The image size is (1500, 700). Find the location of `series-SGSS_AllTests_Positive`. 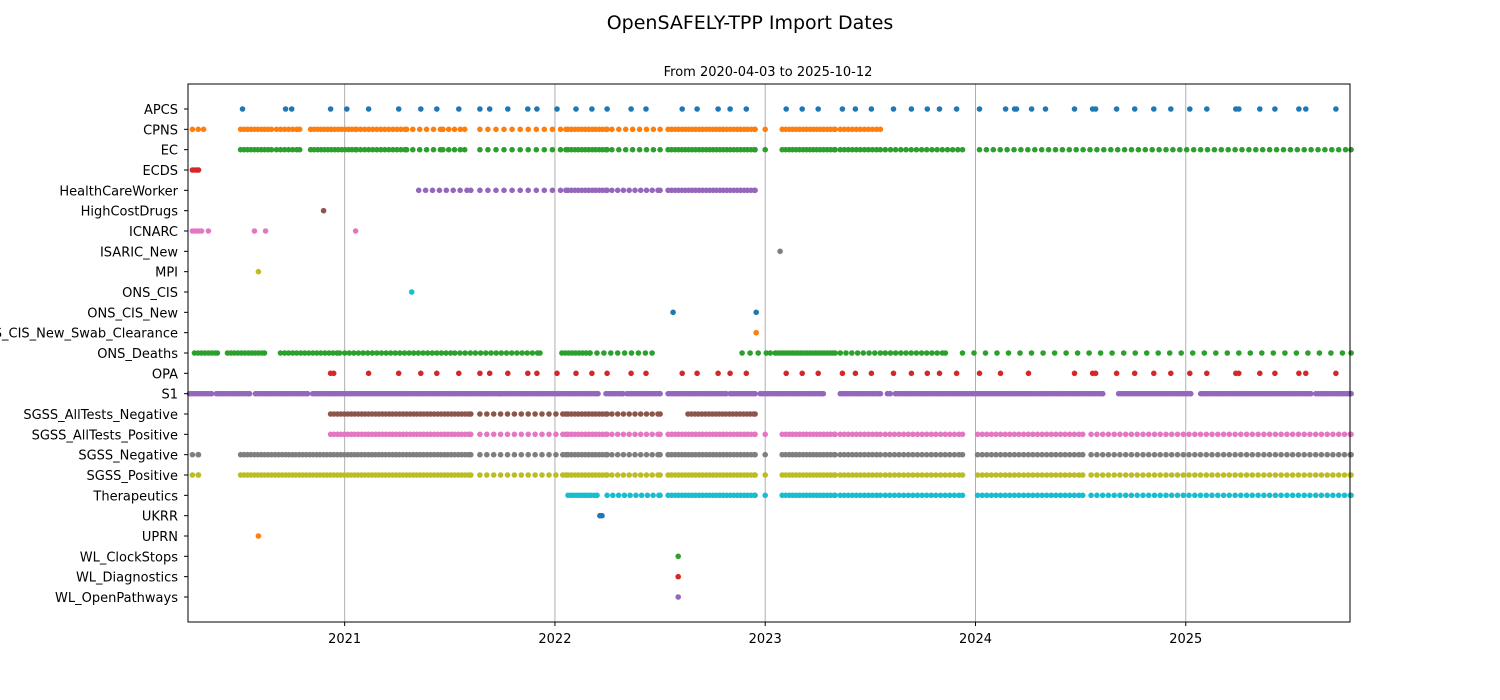

series-SGSS_AllTests_Positive is located at coordinates (840, 434).